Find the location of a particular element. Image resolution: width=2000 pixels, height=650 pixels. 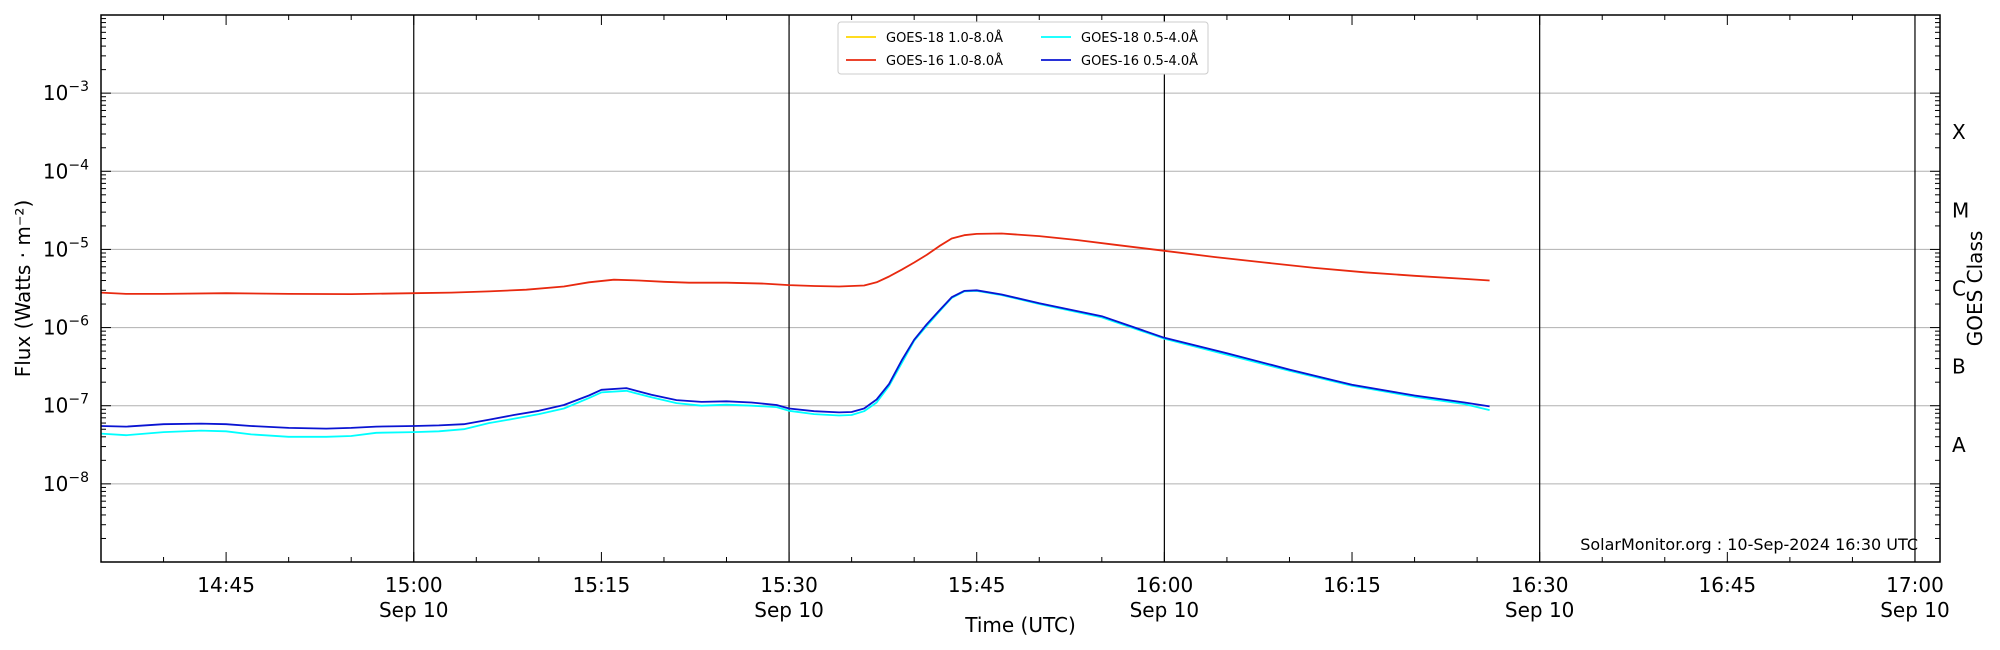

x-tick-label: 17:00 is located at coordinates (1915, 585).